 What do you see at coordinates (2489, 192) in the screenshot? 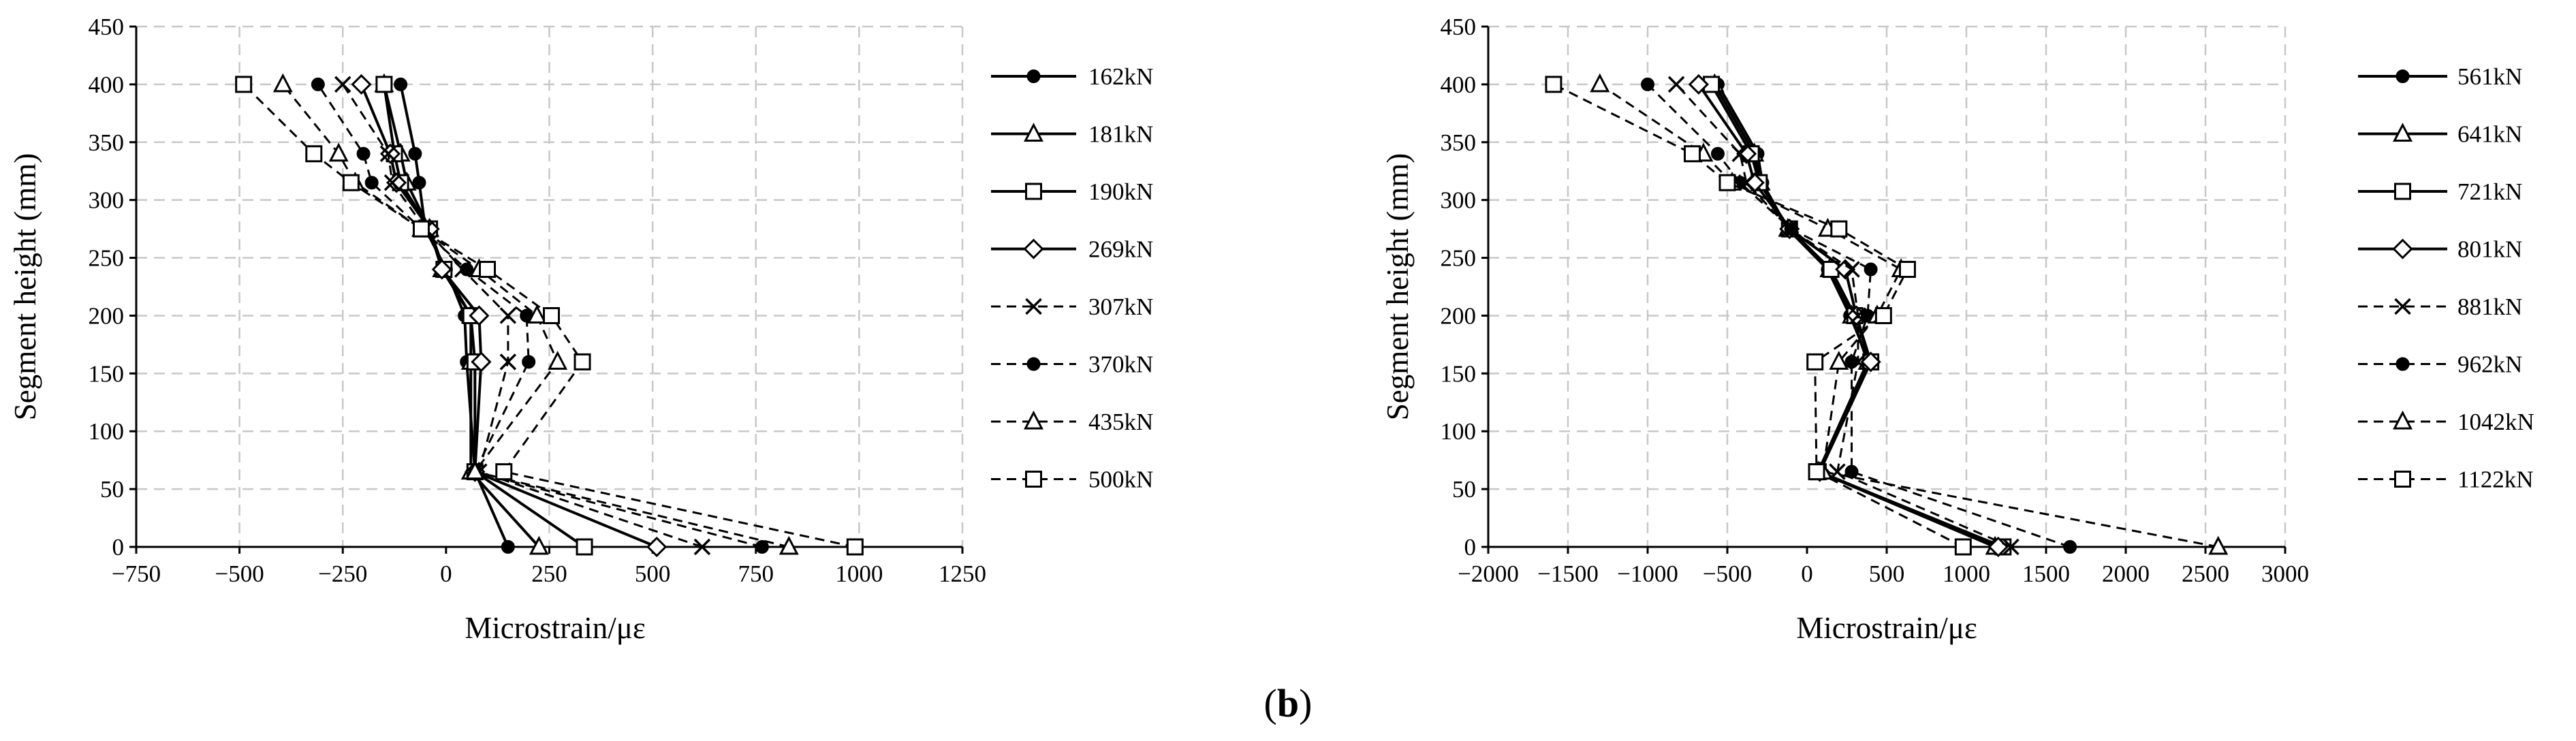
I see `legend-label: 721kN` at bounding box center [2489, 192].